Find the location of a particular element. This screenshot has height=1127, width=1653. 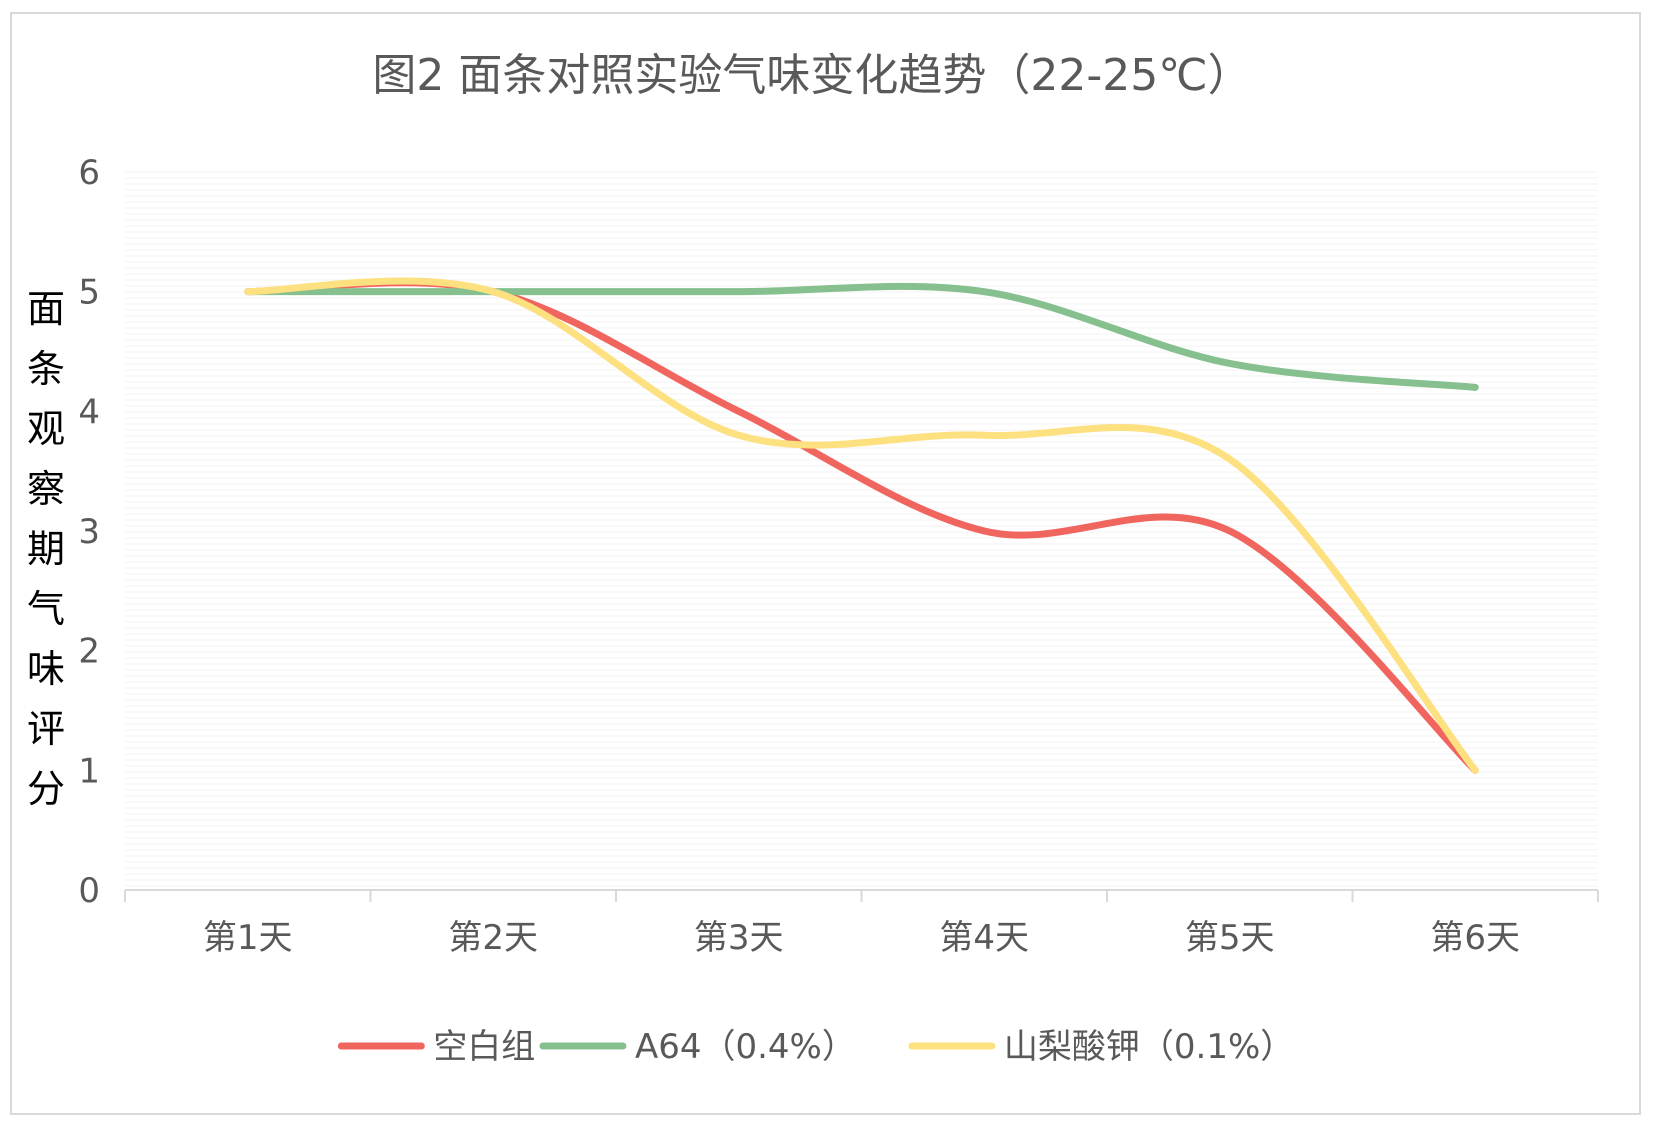

y-tick-label-5: 5 is located at coordinates (89, 293).